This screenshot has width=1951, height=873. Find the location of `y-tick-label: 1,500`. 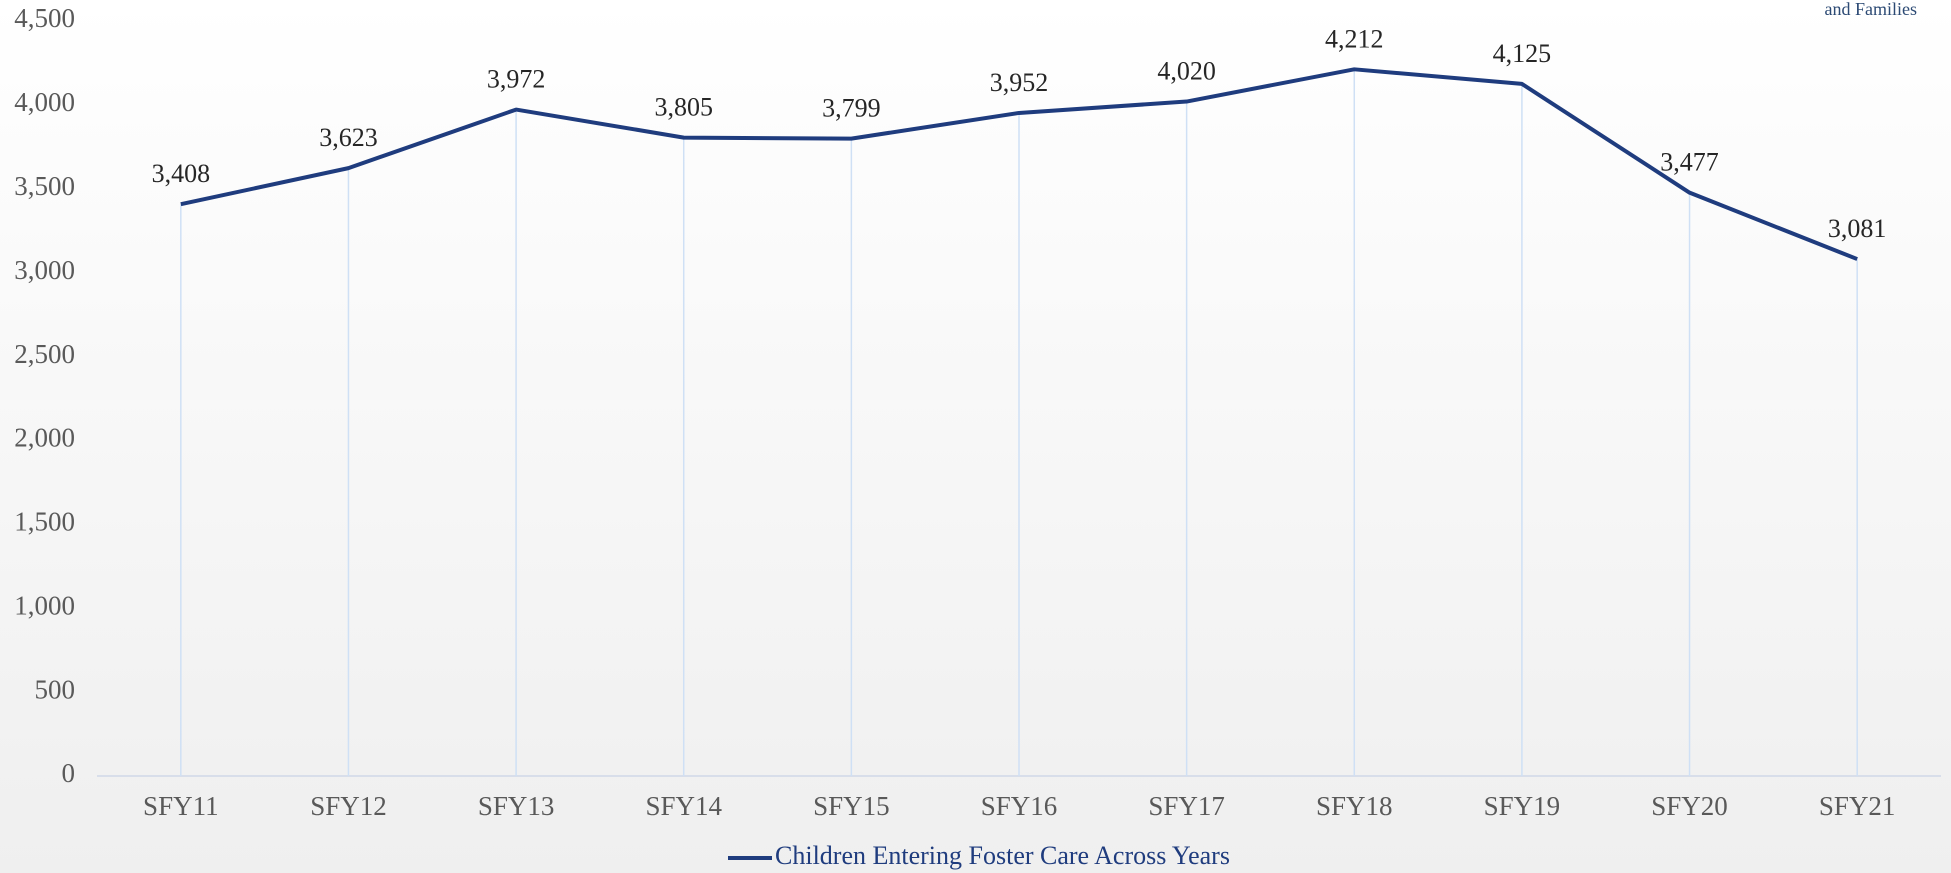

y-tick-label: 1,500 is located at coordinates (44, 522).